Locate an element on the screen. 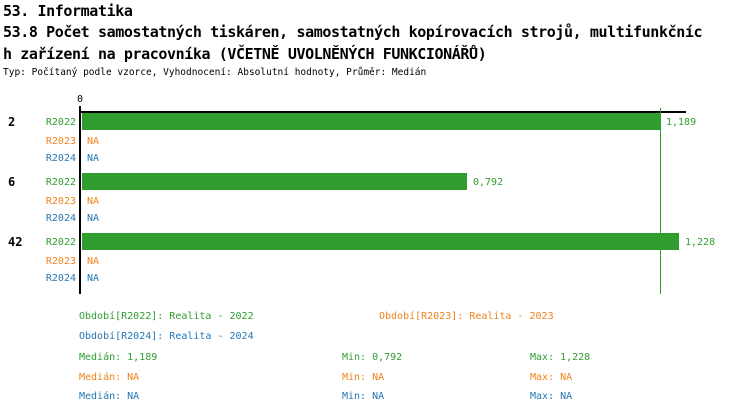  median-reference-line is located at coordinates (660, 201).